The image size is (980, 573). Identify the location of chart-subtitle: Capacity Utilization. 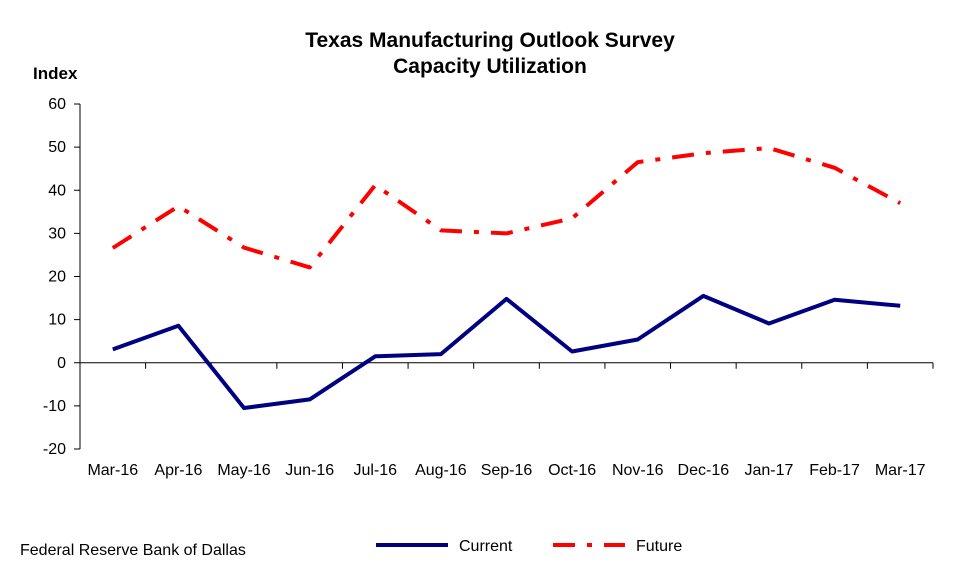
(490, 66).